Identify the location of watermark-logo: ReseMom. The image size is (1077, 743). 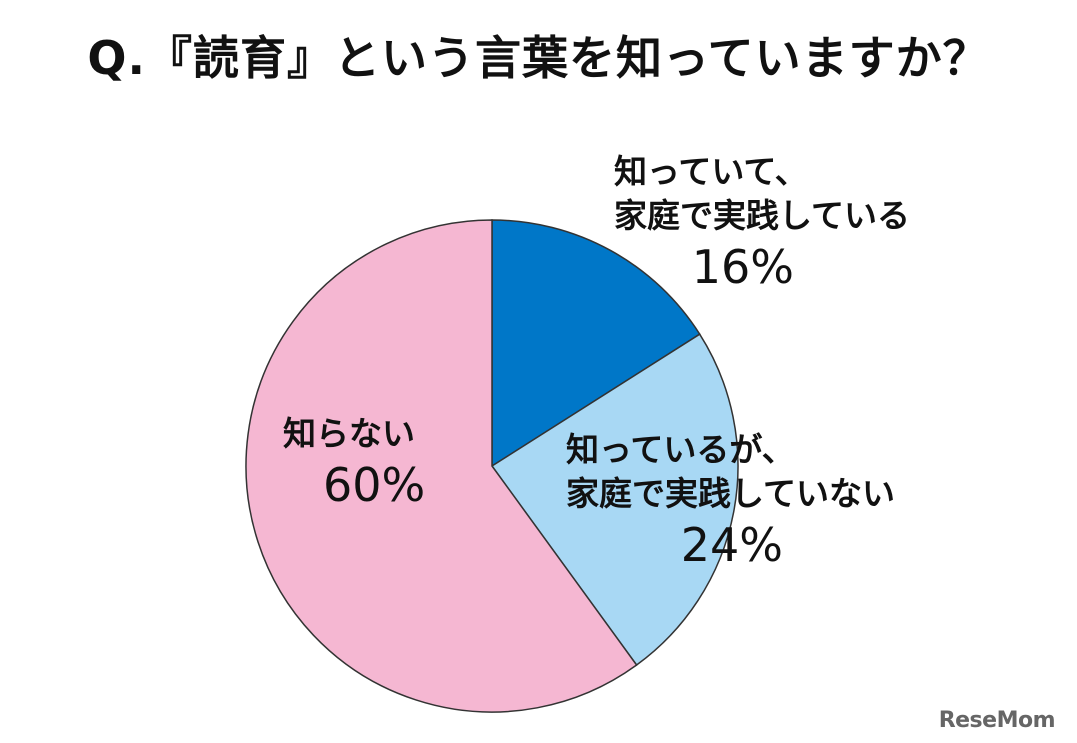
(997, 720).